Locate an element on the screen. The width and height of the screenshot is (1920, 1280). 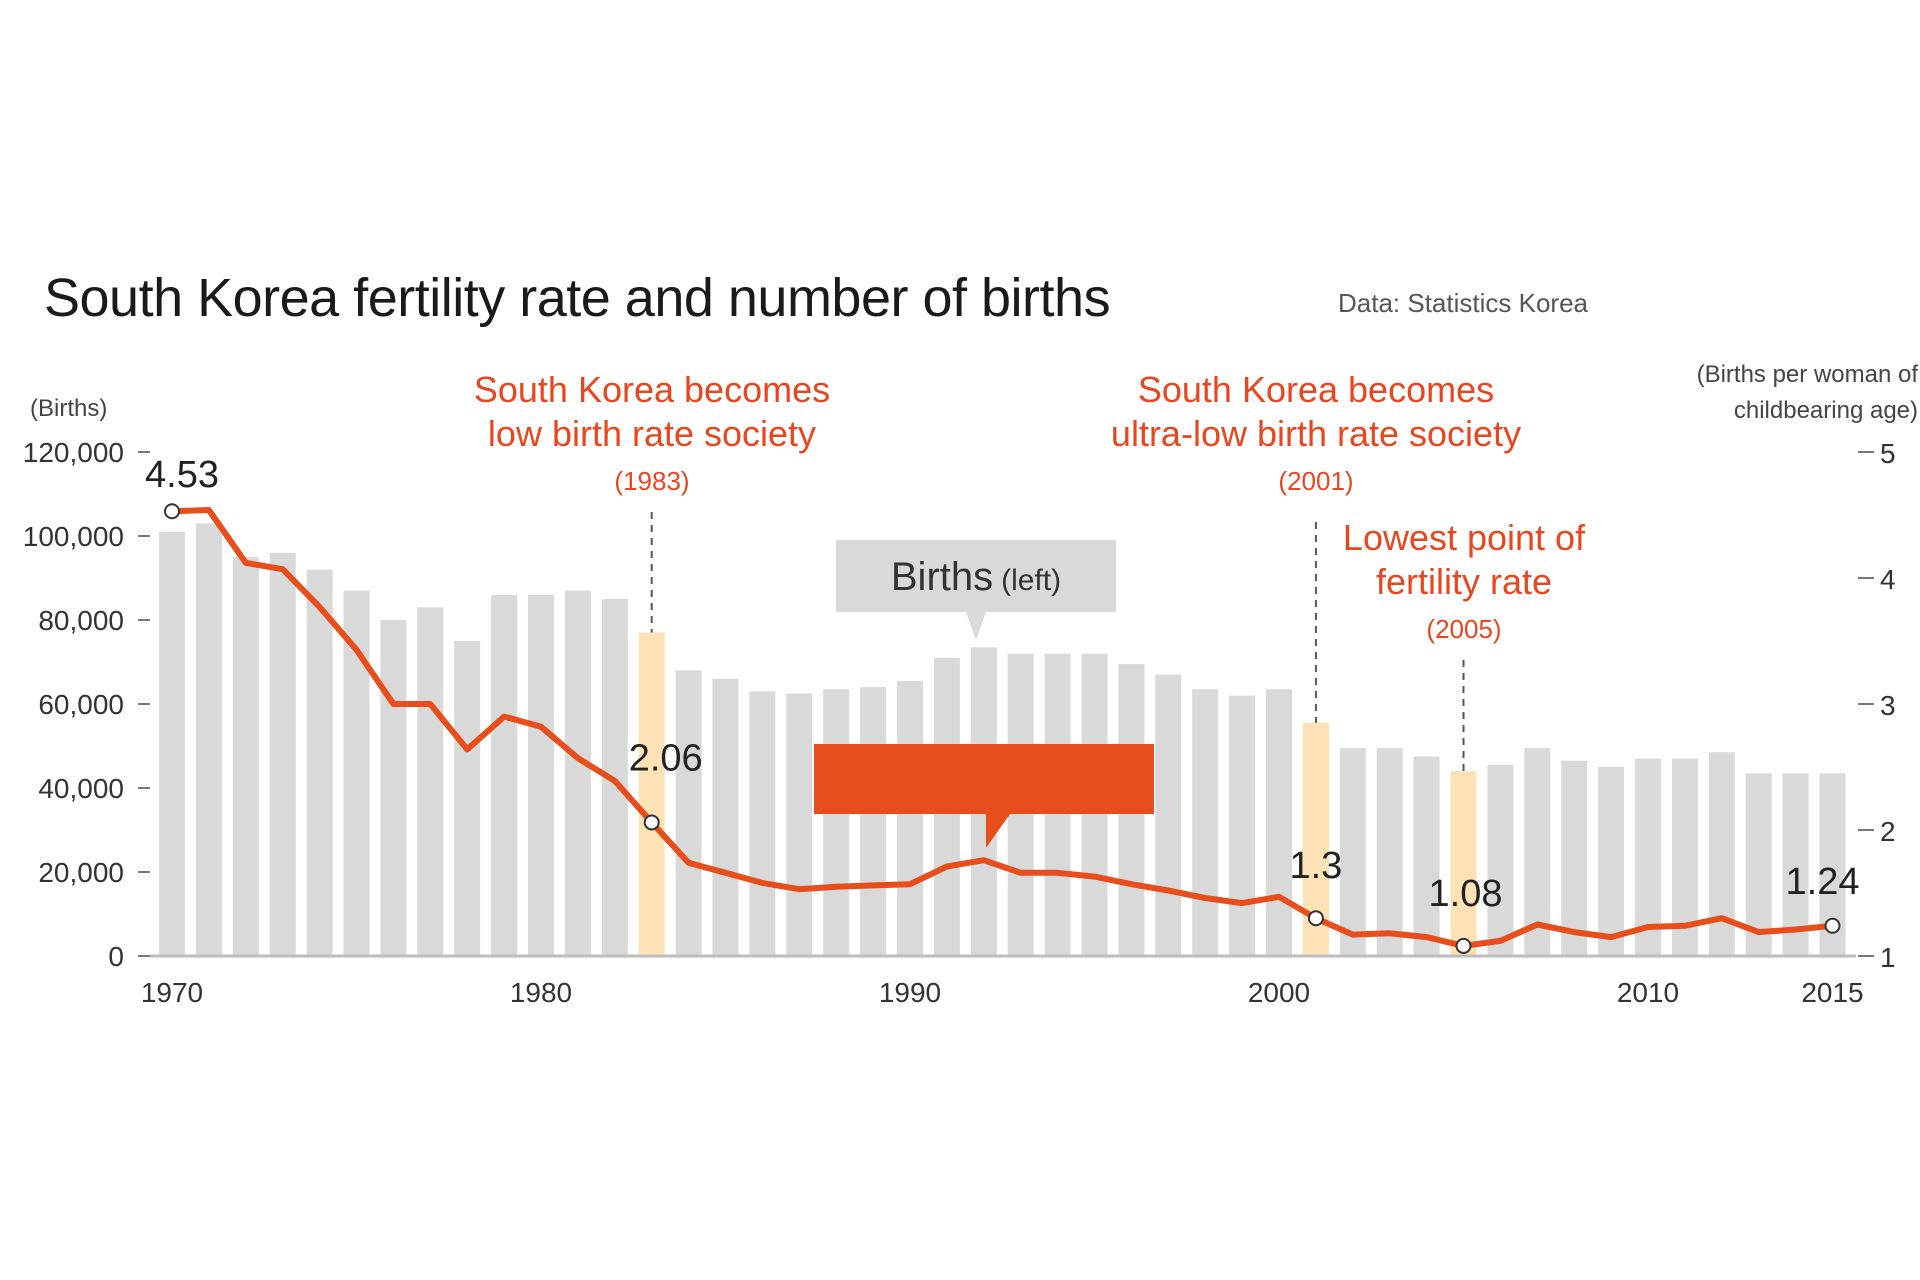
right-tick-label: 3 is located at coordinates (1888, 705).